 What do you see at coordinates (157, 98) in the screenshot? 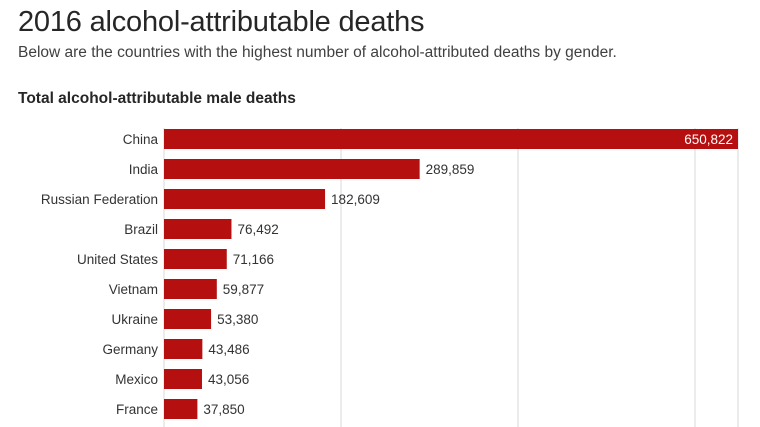
I see `chart-title: Total alcohol-attributable male deaths` at bounding box center [157, 98].